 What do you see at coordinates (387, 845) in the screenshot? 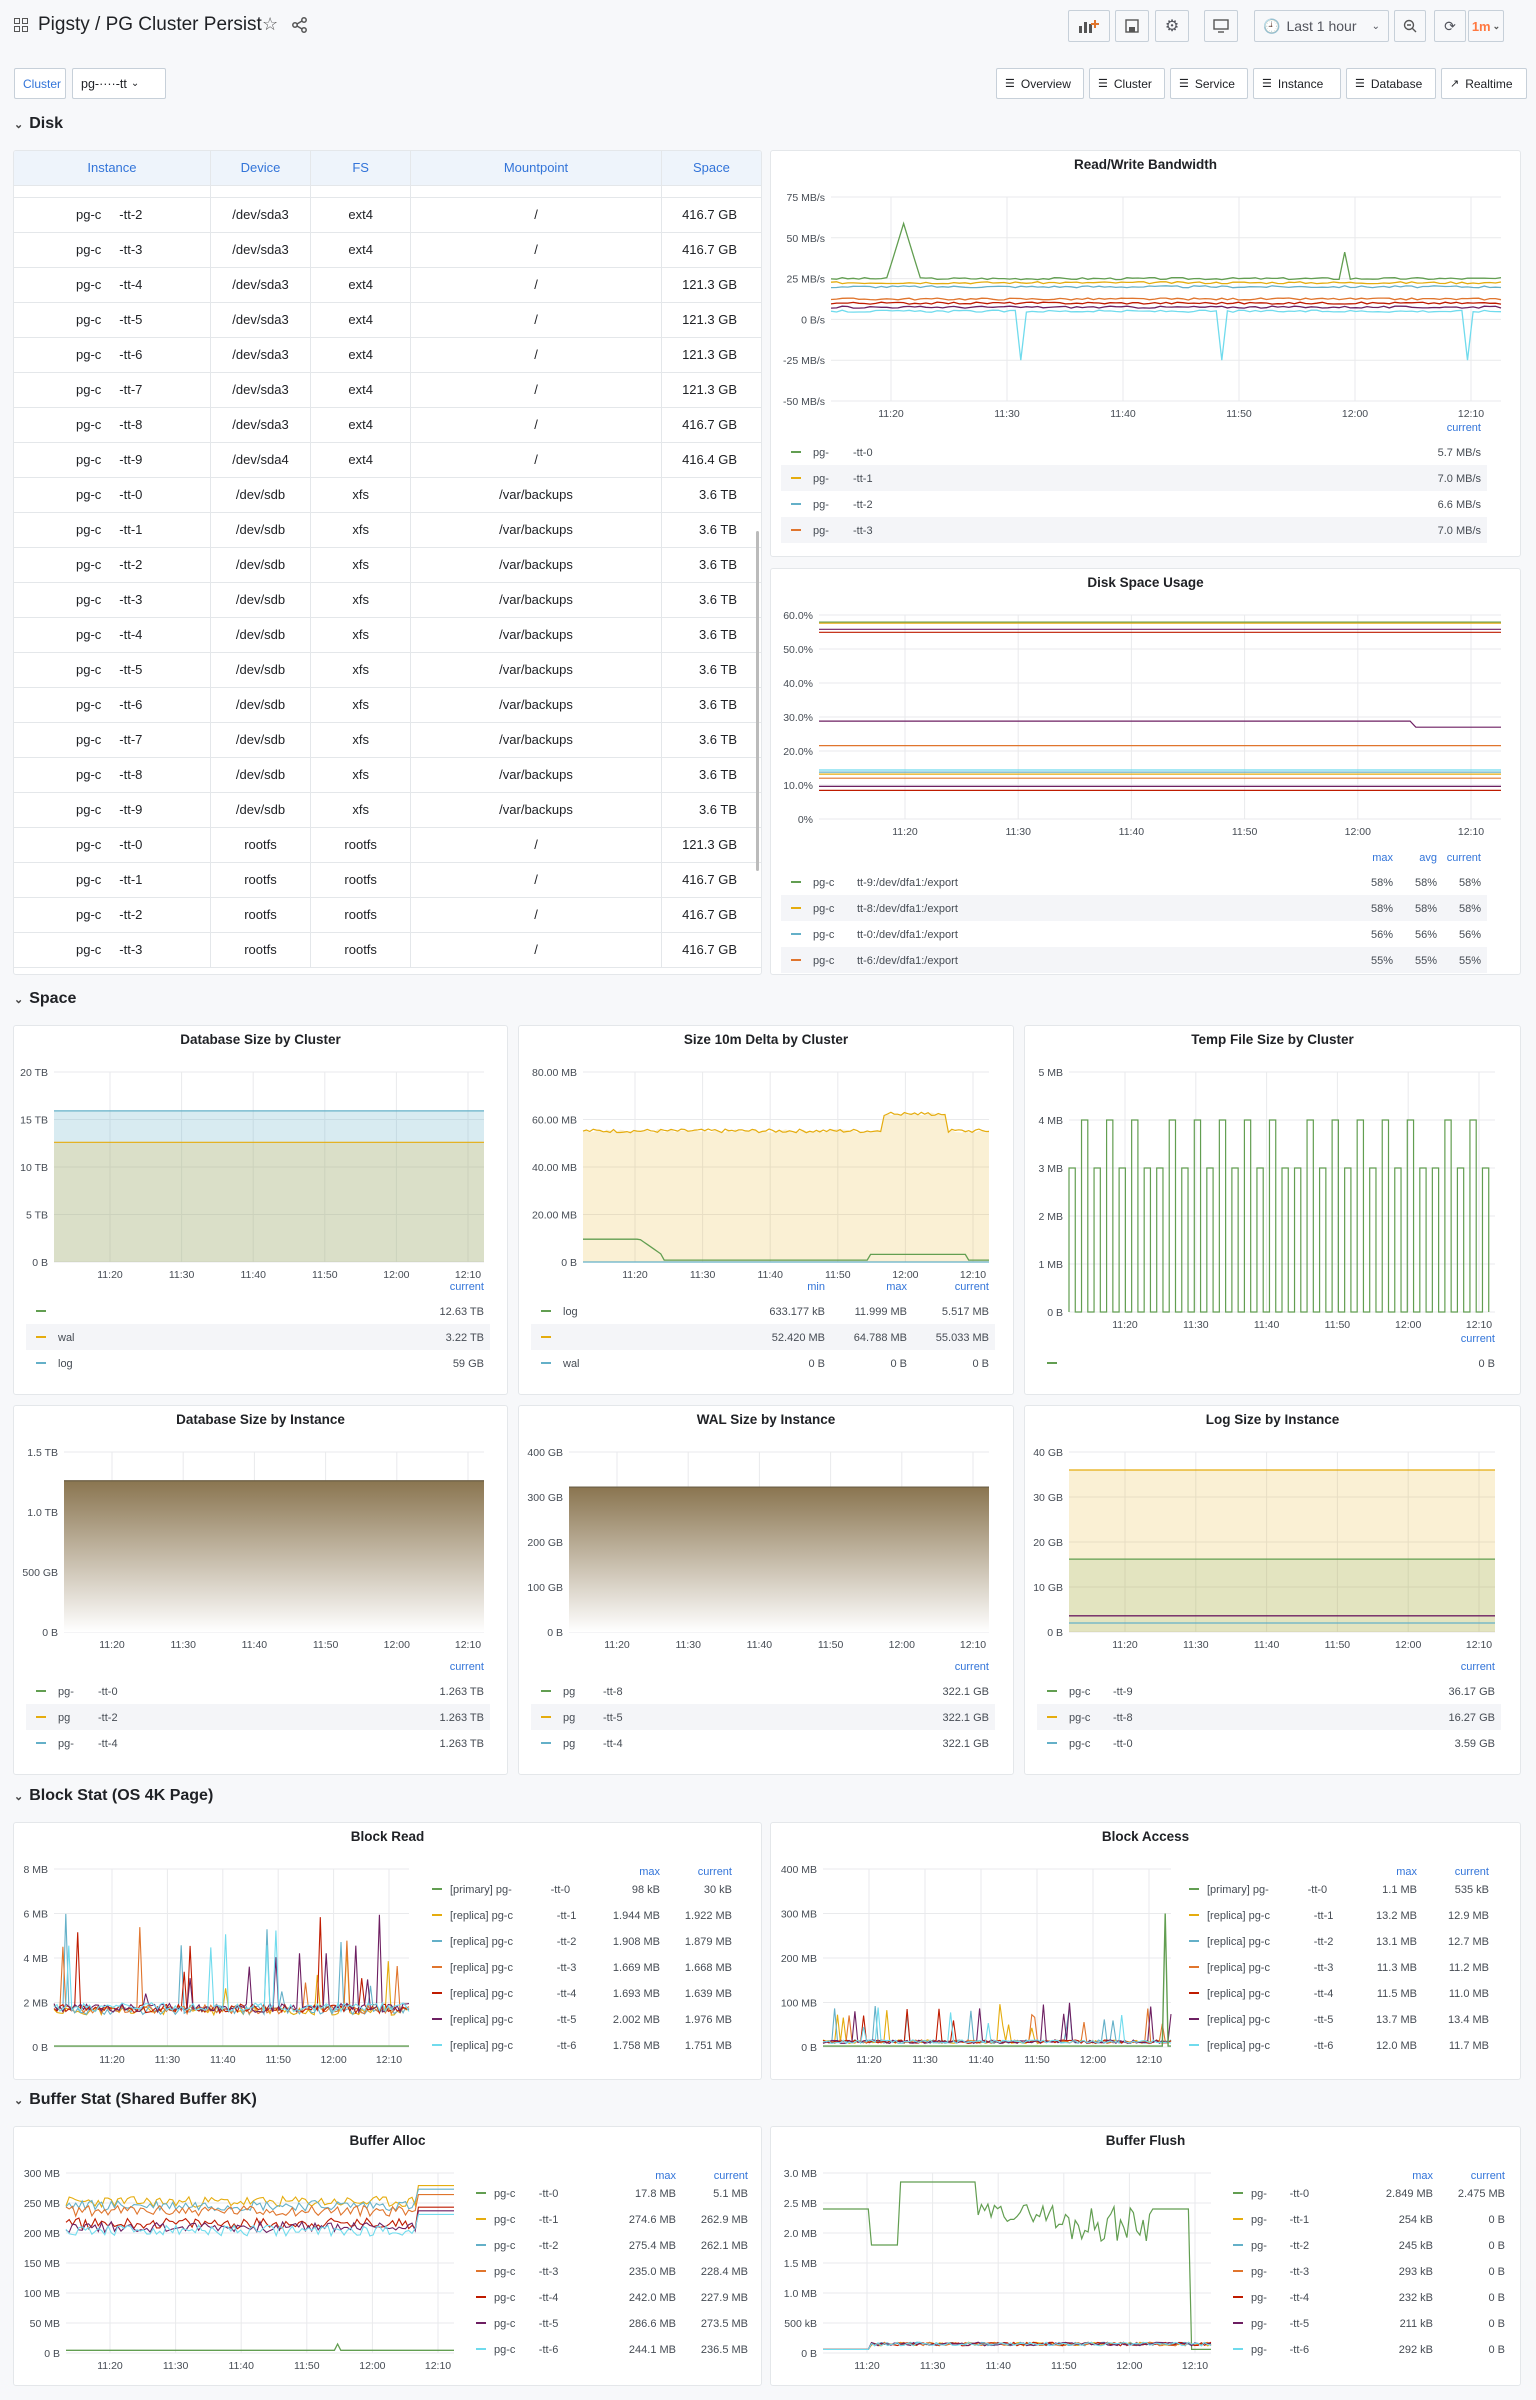
I see `table-row: pg-c -tt-0 rootfs rootfs/121.3 GB` at bounding box center [387, 845].